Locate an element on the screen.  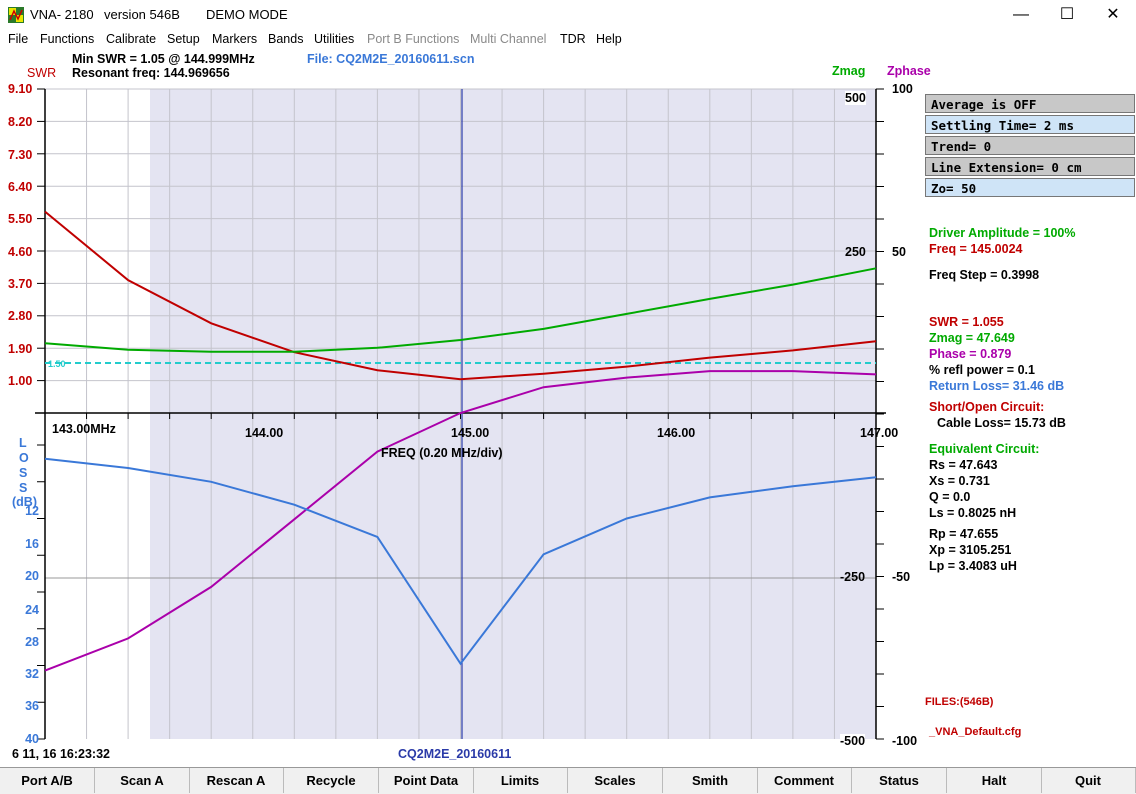
swr-tick-label: 9.10 is located at coordinates (20, 89).